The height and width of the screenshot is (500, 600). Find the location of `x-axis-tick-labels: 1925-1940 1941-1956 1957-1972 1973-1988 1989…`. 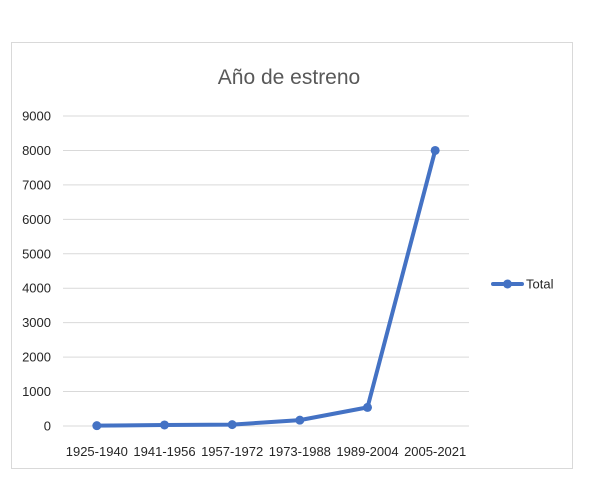

x-axis-tick-labels: 1925-1940 1941-1956 1957-1972 1973-1988 1989… is located at coordinates (266, 451).